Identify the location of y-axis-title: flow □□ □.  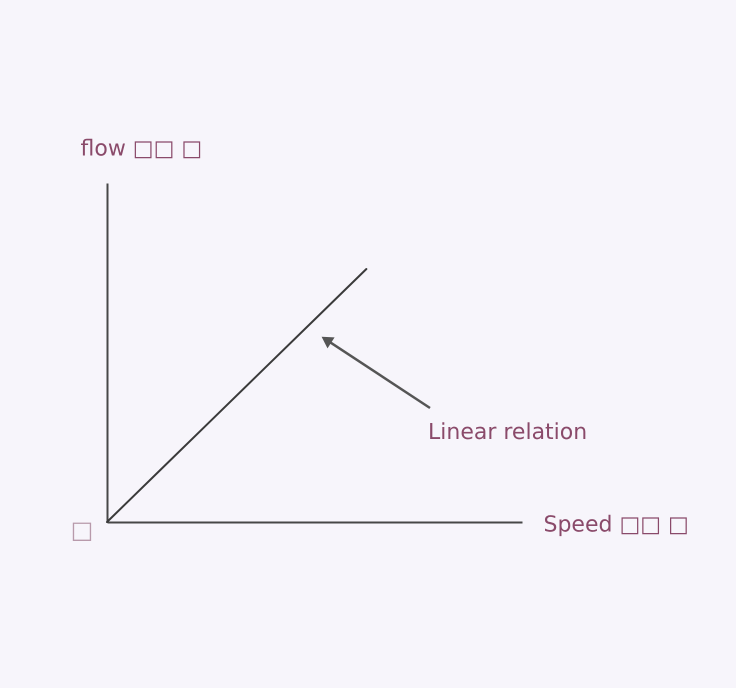
(141, 149).